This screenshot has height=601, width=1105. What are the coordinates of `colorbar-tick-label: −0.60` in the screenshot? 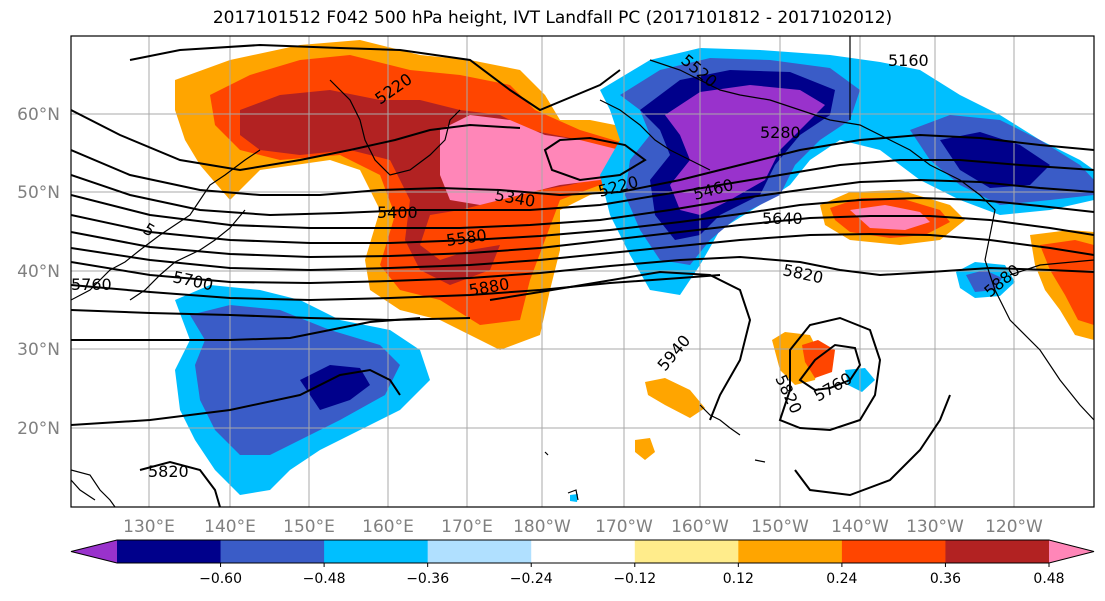 It's located at (220, 579).